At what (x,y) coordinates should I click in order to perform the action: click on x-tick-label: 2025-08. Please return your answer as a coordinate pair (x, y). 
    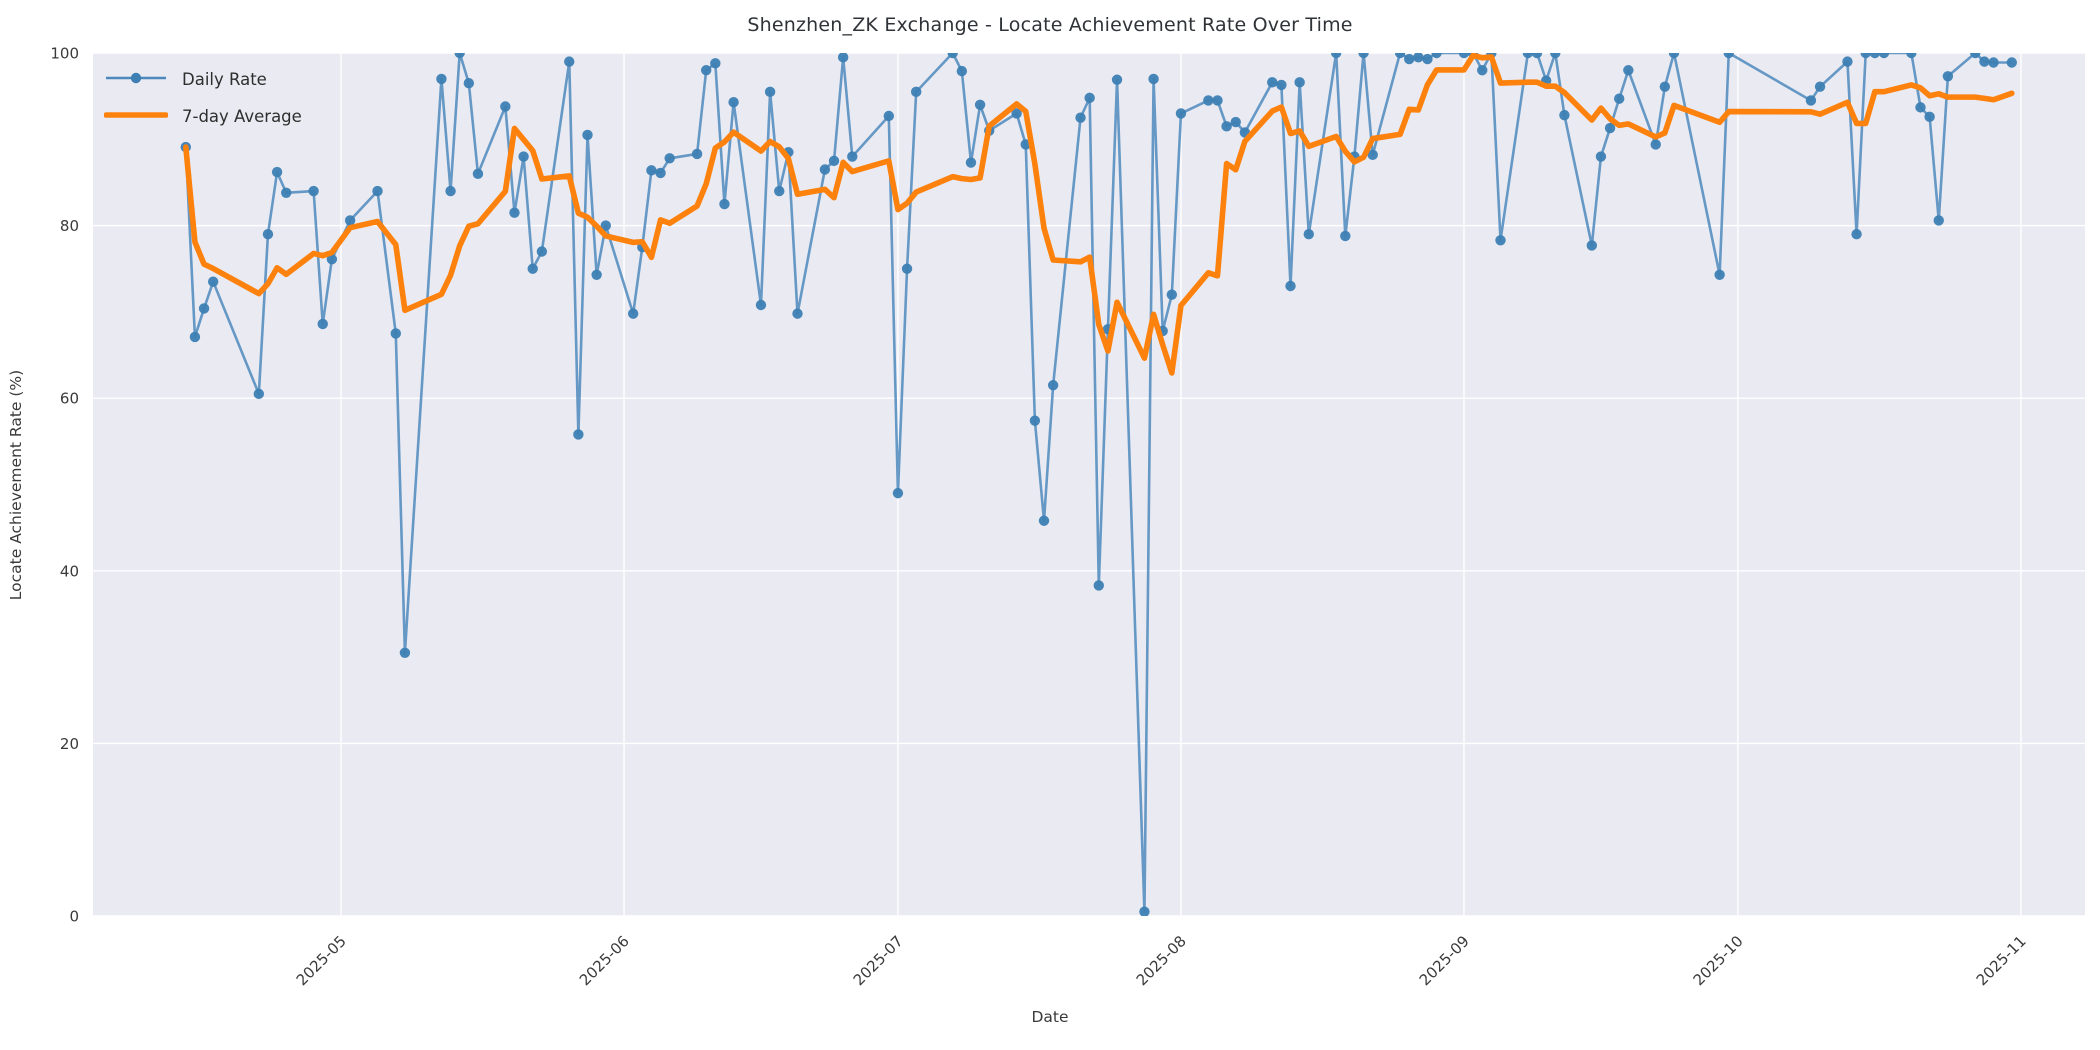
    Looking at the image, I should click on (1161, 960).